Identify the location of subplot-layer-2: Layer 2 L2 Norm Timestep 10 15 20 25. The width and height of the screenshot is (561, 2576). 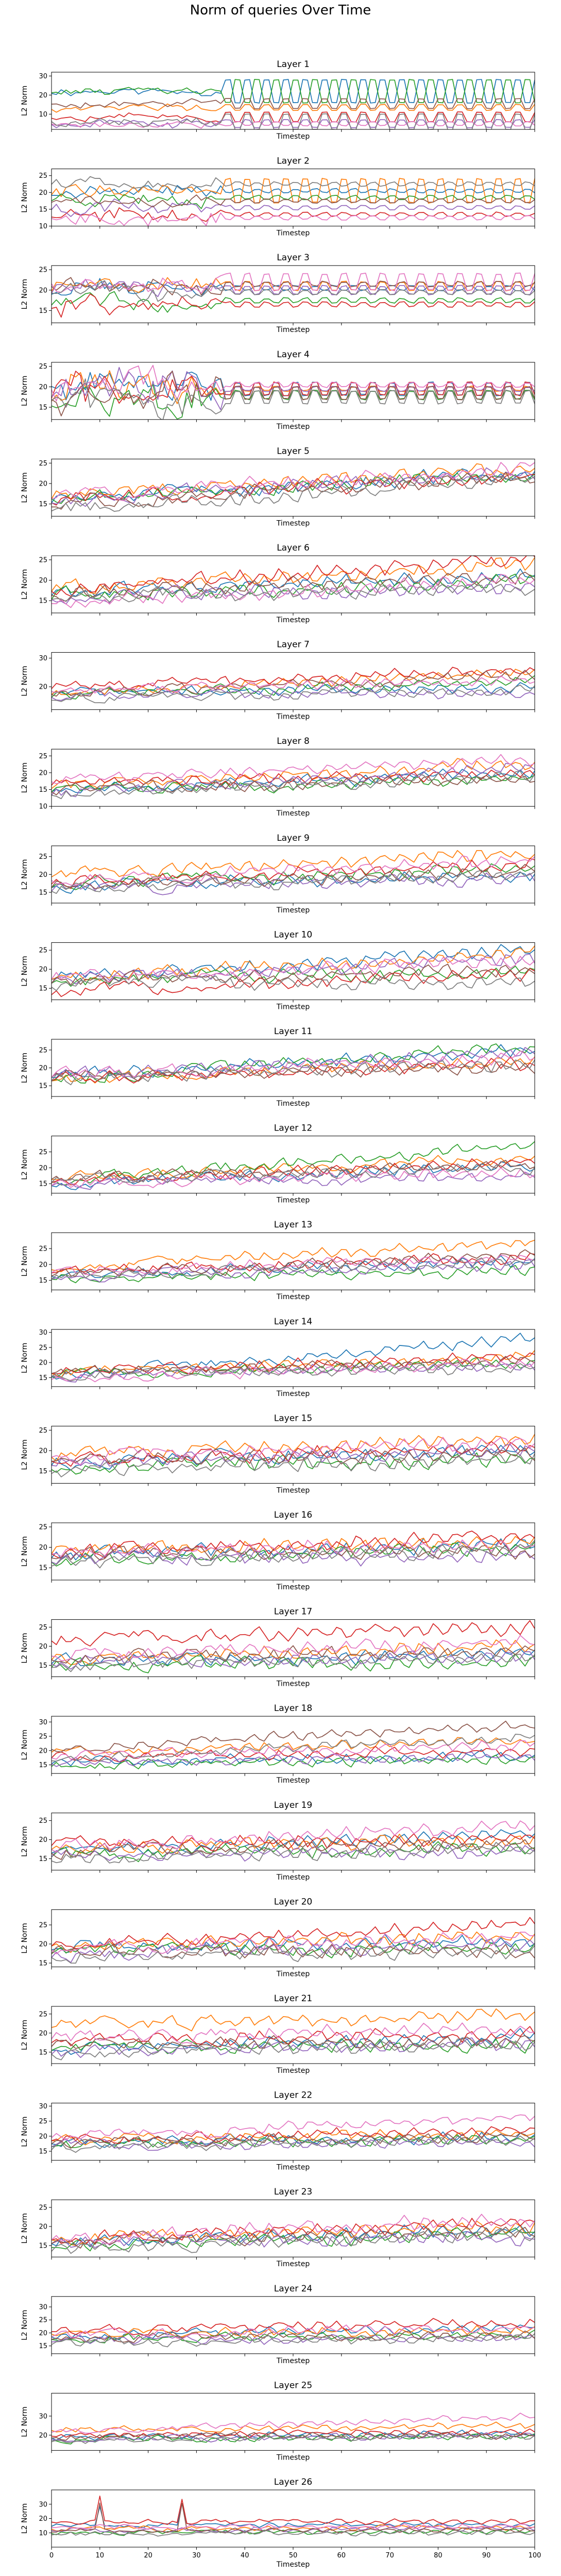
(278, 197).